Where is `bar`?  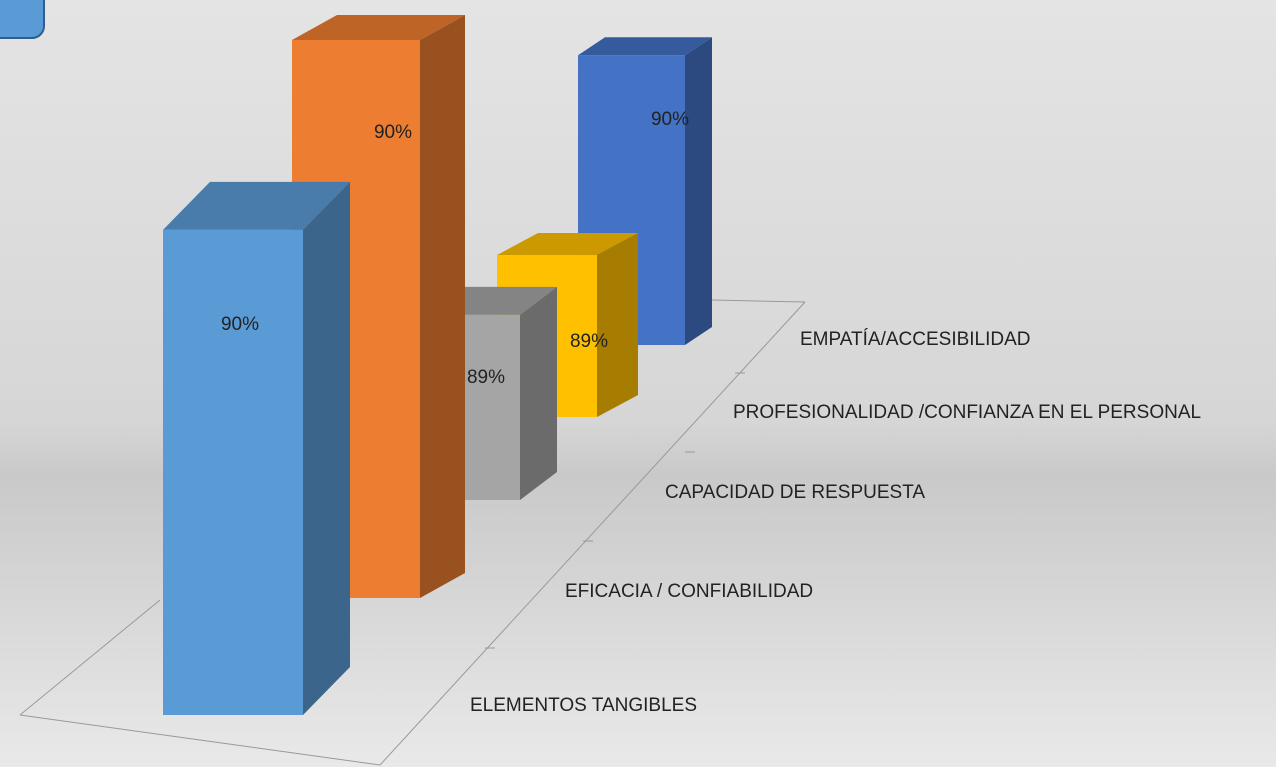 bar is located at coordinates (233, 472).